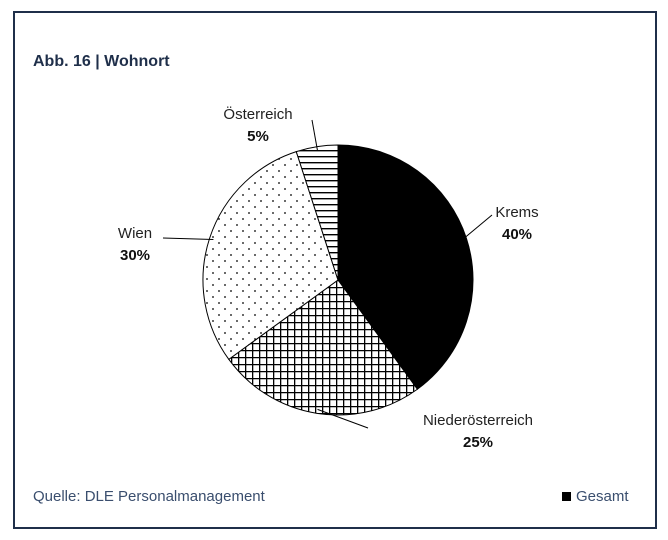 The image size is (668, 540). I want to click on slice-label: Österreich, so click(257, 114).